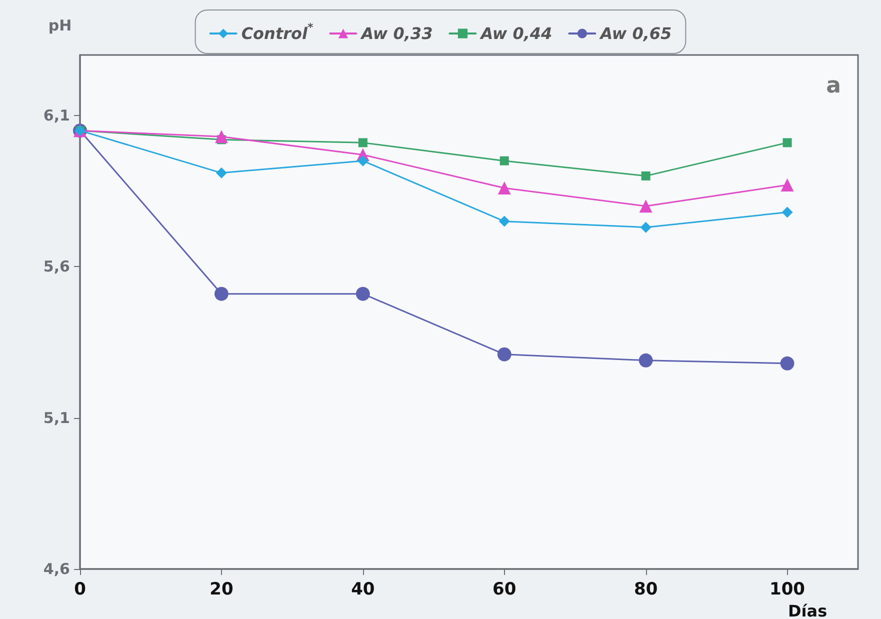 The image size is (881, 619). I want to click on y-tick-label: 4,6, so click(56, 569).